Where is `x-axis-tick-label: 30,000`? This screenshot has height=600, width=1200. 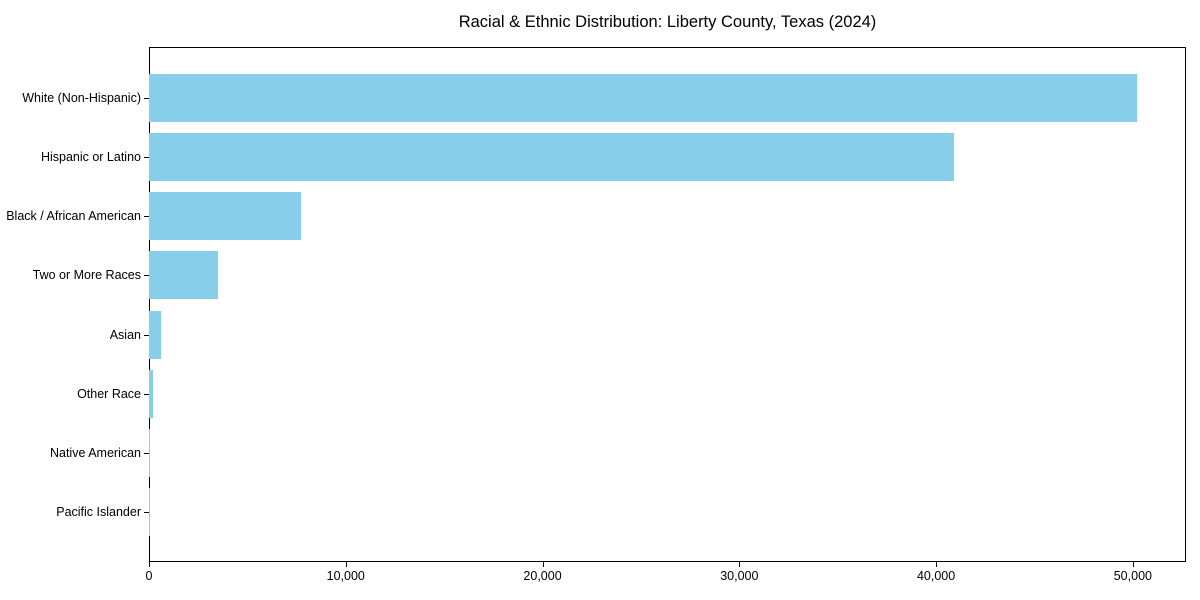 x-axis-tick-label: 30,000 is located at coordinates (739, 576).